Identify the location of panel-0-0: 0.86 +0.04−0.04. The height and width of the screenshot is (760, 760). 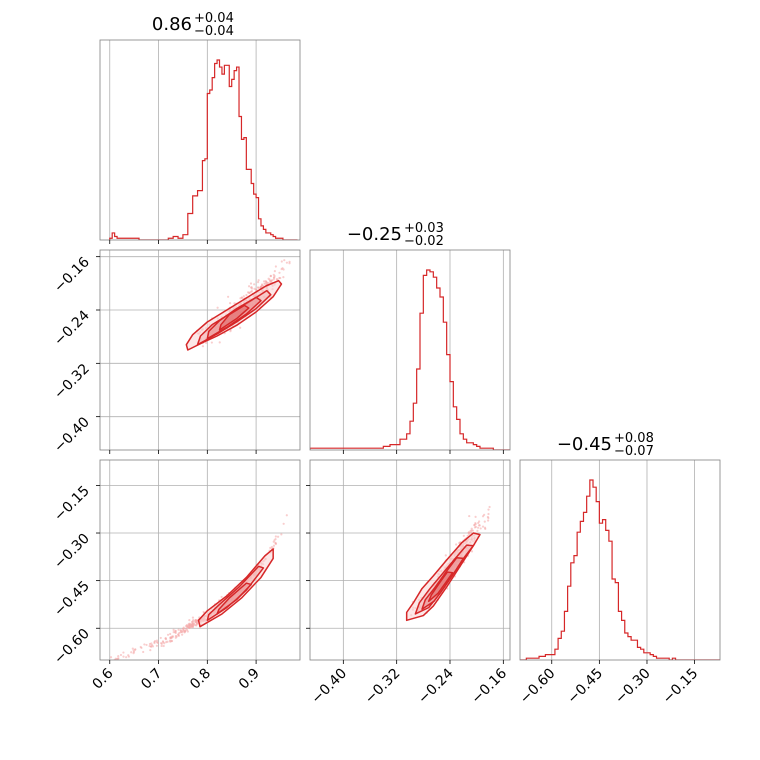
(200, 127).